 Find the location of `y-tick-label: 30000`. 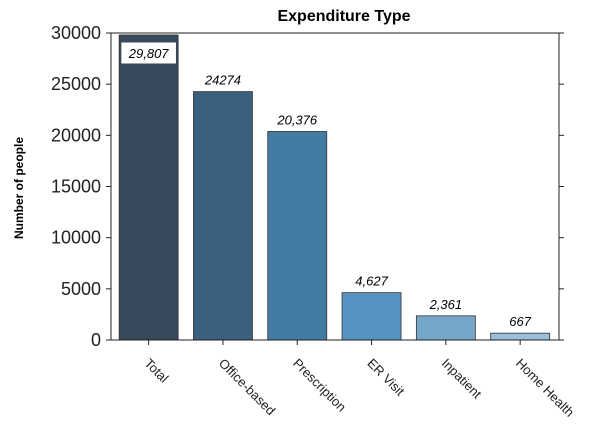

y-tick-label: 30000 is located at coordinates (76, 33).